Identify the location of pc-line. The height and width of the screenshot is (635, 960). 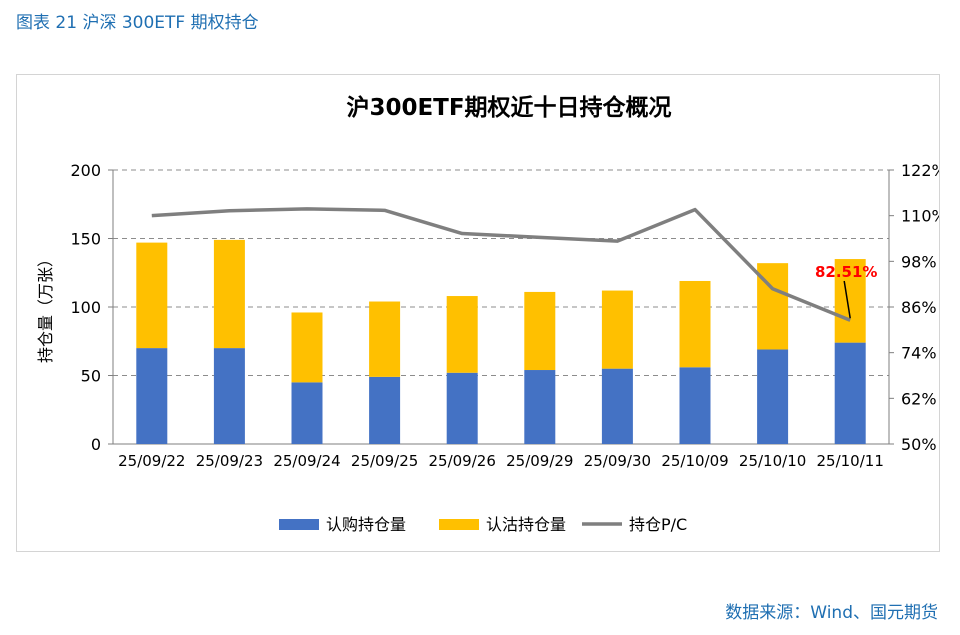
(501, 264).